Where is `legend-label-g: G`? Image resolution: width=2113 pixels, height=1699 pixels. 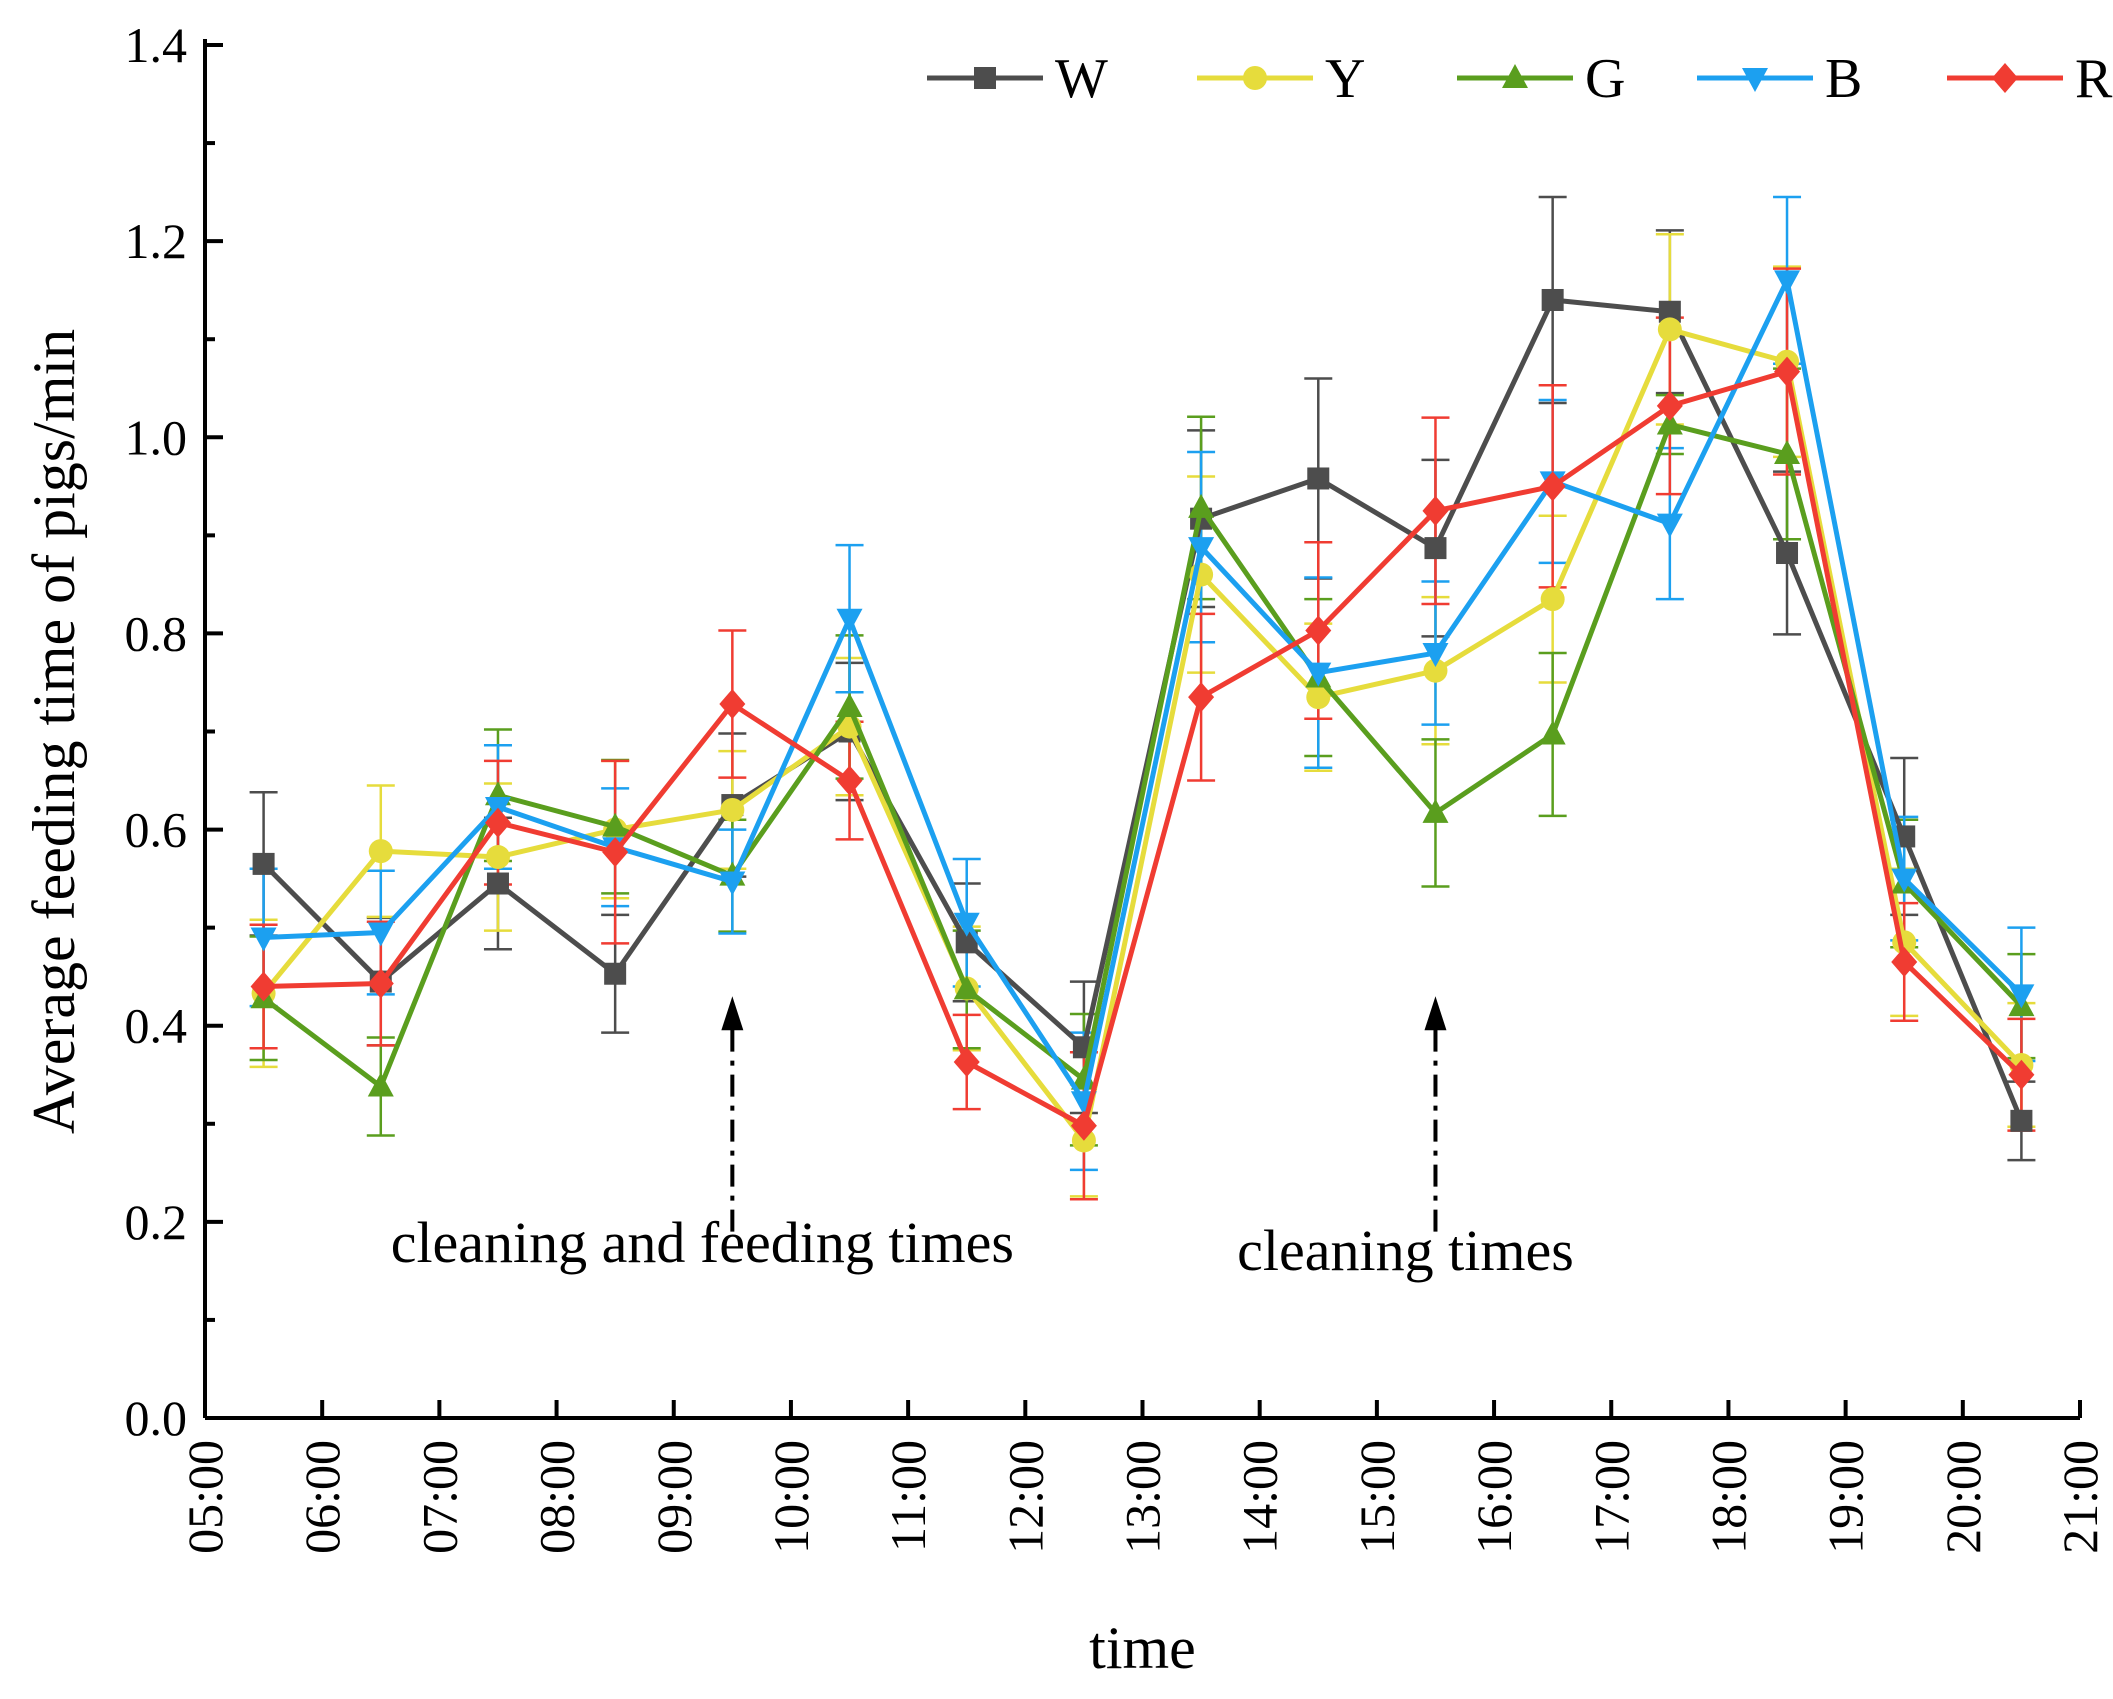 legend-label-g: G is located at coordinates (1605, 79).